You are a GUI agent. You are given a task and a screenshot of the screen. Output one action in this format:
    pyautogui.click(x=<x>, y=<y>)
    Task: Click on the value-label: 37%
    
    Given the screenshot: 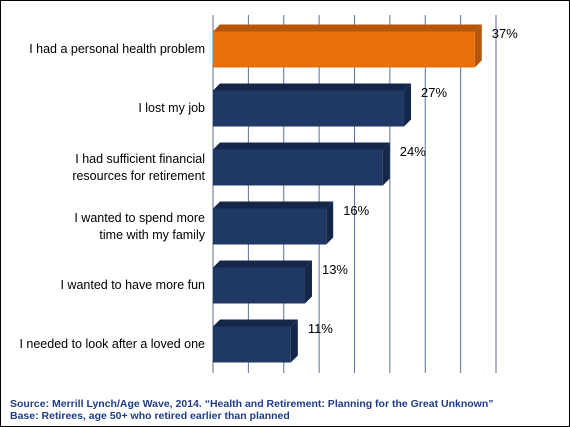 What is the action you would take?
    pyautogui.click(x=504, y=33)
    